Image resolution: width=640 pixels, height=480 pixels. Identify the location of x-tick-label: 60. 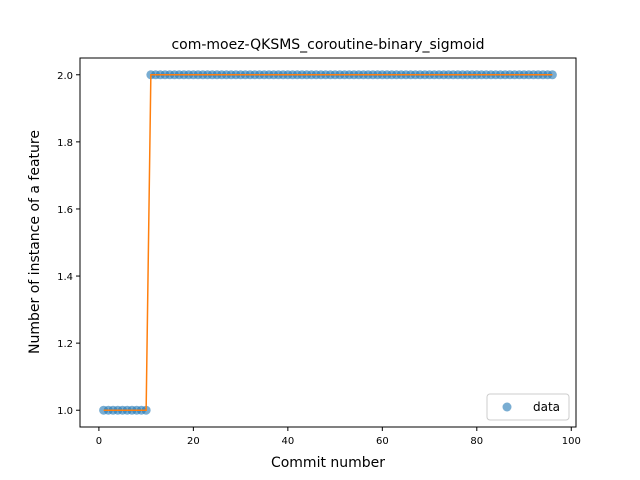
(382, 441).